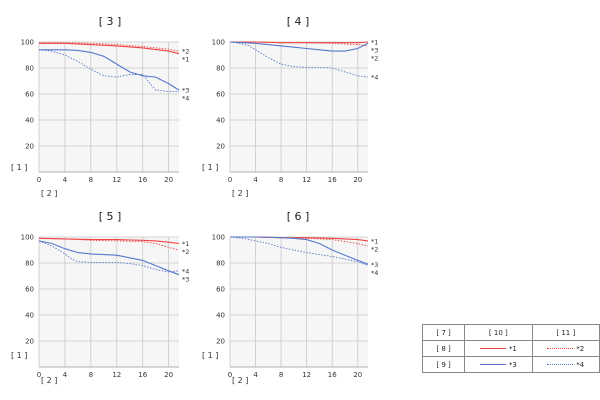 The height and width of the screenshot is (400, 600). I want to click on legend-entry-2: *2, so click(565, 348).